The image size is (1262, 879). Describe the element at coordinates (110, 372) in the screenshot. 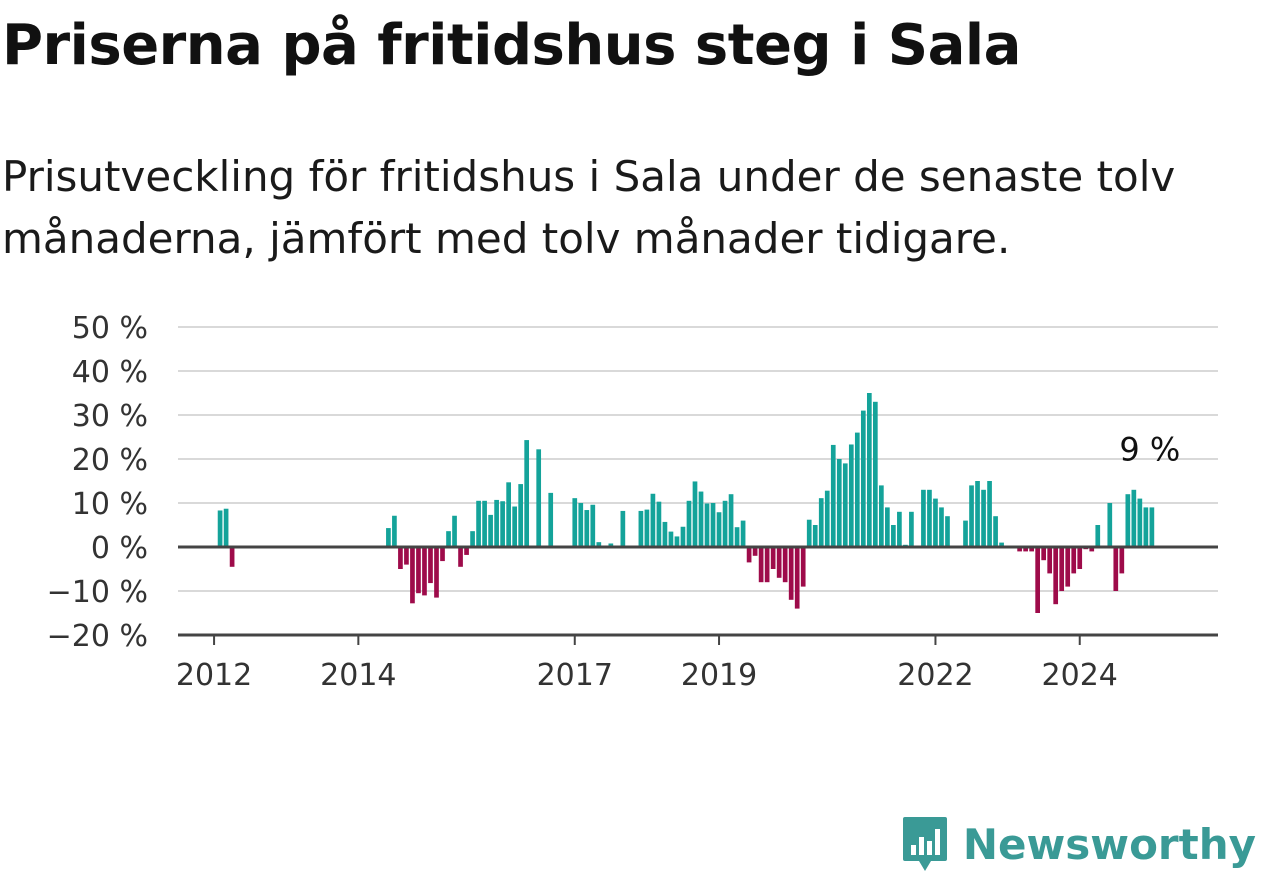

I see `y-tick-label: 40 %` at that location.